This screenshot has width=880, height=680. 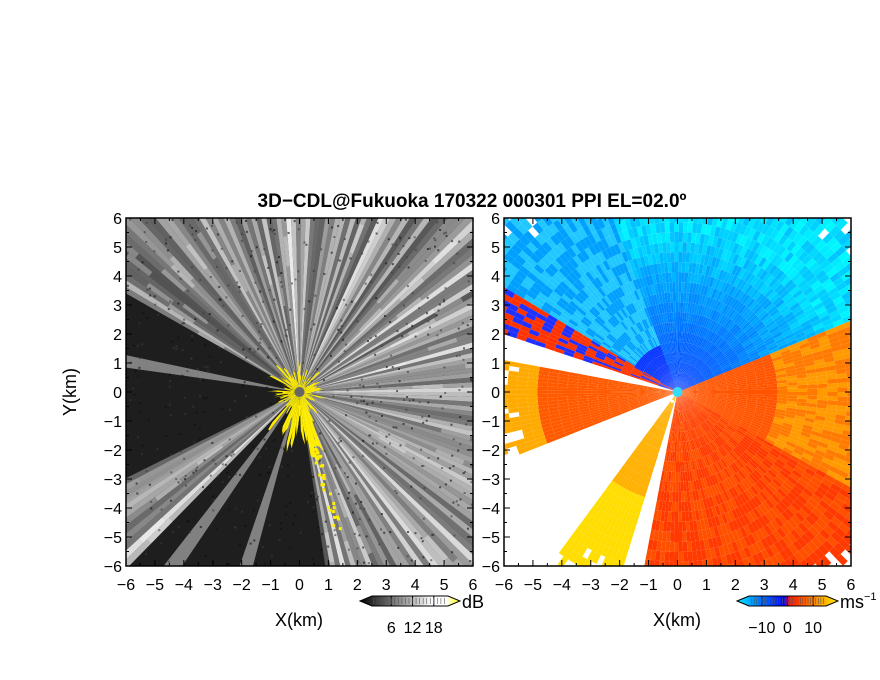 What do you see at coordinates (365, 305) in the screenshot?
I see `snr-beam` at bounding box center [365, 305].